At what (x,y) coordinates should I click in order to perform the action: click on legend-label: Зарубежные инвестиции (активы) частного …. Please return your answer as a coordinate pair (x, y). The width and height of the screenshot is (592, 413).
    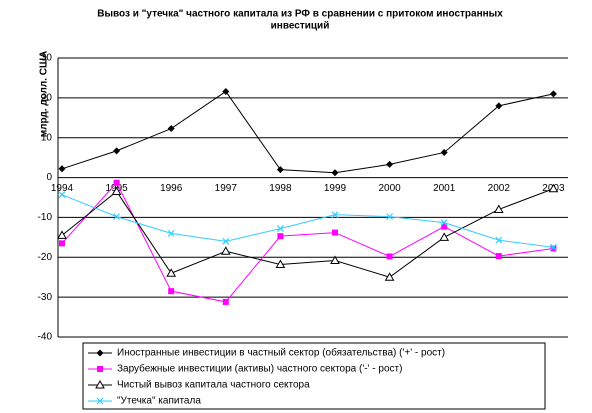
    Looking at the image, I should click on (259, 369).